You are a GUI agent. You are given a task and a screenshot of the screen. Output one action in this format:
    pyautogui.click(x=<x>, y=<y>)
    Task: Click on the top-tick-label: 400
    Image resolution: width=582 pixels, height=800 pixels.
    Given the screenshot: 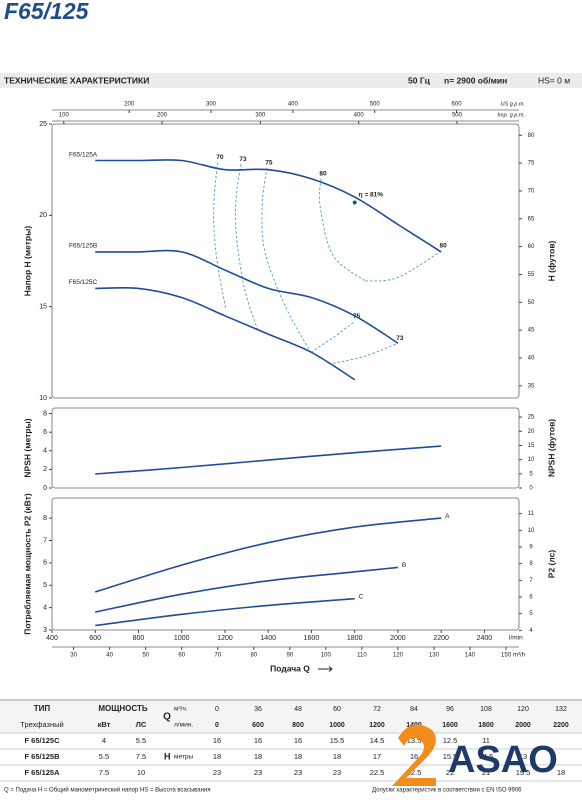 What is the action you would take?
    pyautogui.click(x=359, y=116)
    